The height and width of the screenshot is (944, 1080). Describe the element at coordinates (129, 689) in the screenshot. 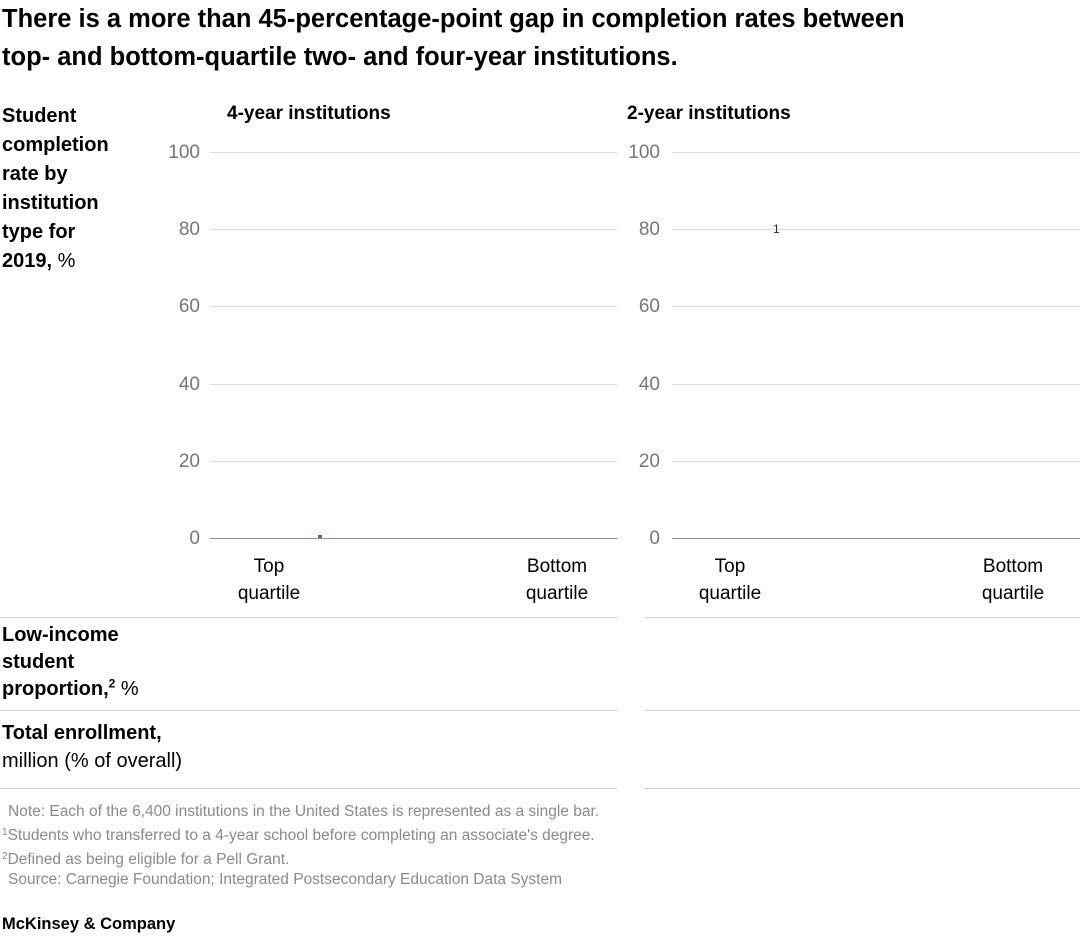

I see `row-label-unit: %` at that location.